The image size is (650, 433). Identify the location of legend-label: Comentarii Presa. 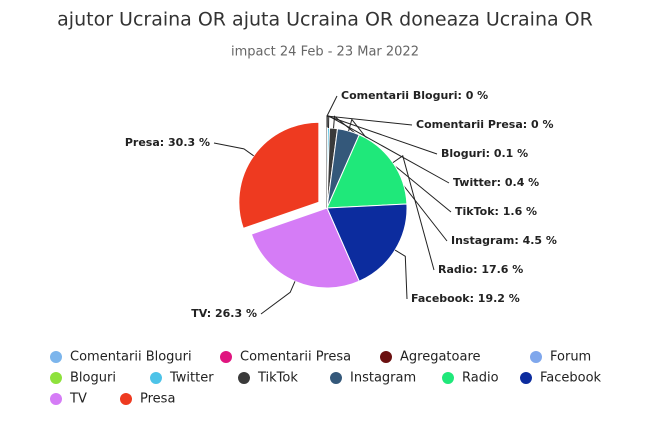
(295, 357).